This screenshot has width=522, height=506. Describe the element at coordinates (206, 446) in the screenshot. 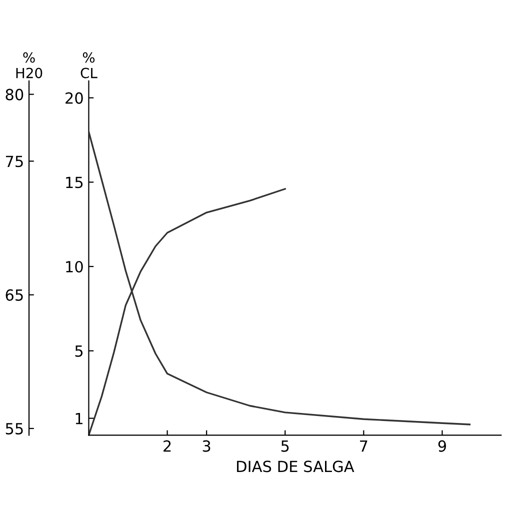

I see `x-tick-label: 3` at that location.